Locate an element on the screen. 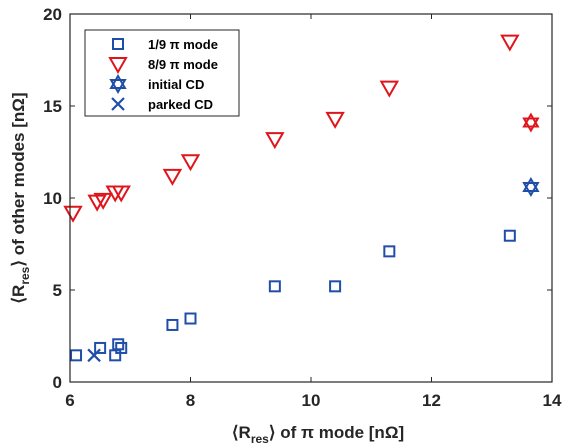 The height and width of the screenshot is (446, 566). legend-box is located at coordinates (162, 73).